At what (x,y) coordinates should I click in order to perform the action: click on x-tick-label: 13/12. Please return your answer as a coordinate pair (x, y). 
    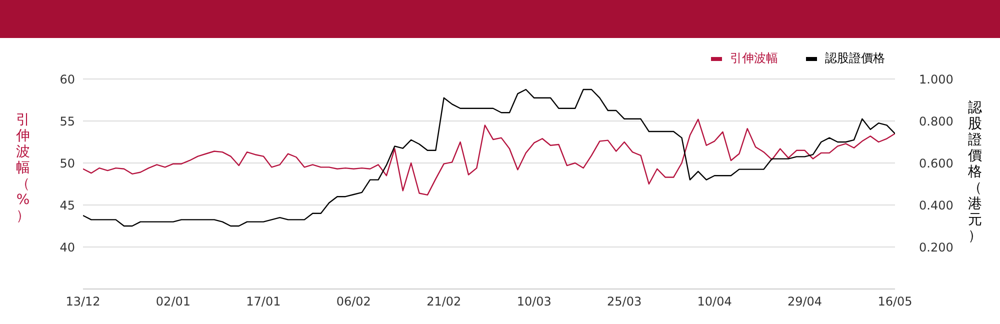
    Looking at the image, I should click on (83, 301).